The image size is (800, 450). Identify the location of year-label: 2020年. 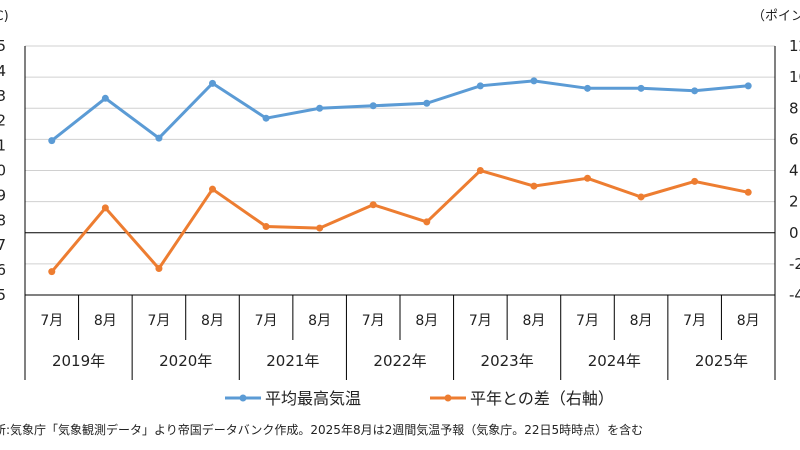
(185, 361).